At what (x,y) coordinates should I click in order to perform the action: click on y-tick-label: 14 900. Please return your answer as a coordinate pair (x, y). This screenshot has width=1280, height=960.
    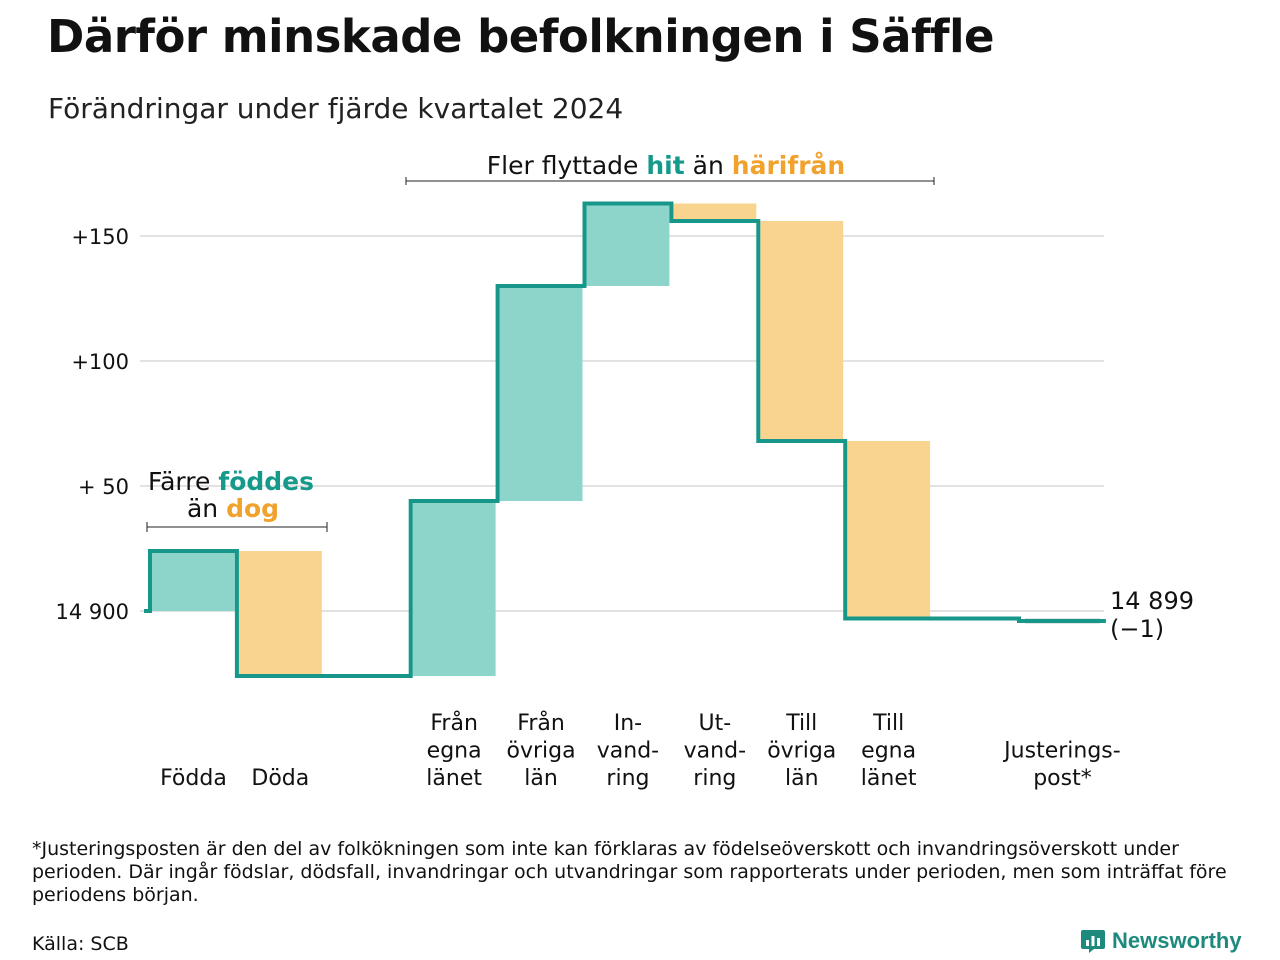
    Looking at the image, I should click on (92, 612).